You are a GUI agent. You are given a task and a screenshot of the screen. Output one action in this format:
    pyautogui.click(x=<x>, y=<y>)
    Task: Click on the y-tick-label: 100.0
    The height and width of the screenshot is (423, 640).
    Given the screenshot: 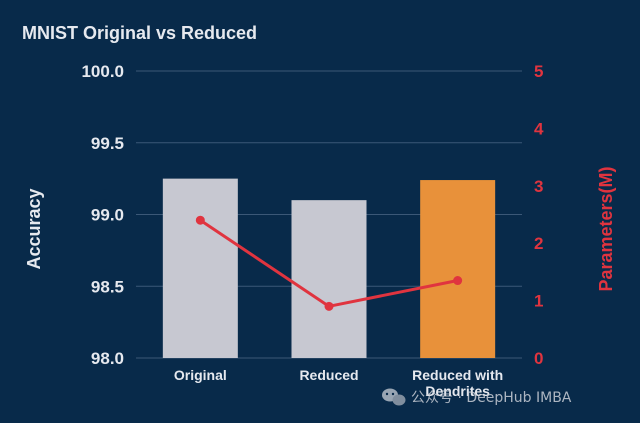 What is the action you would take?
    pyautogui.click(x=102, y=71)
    